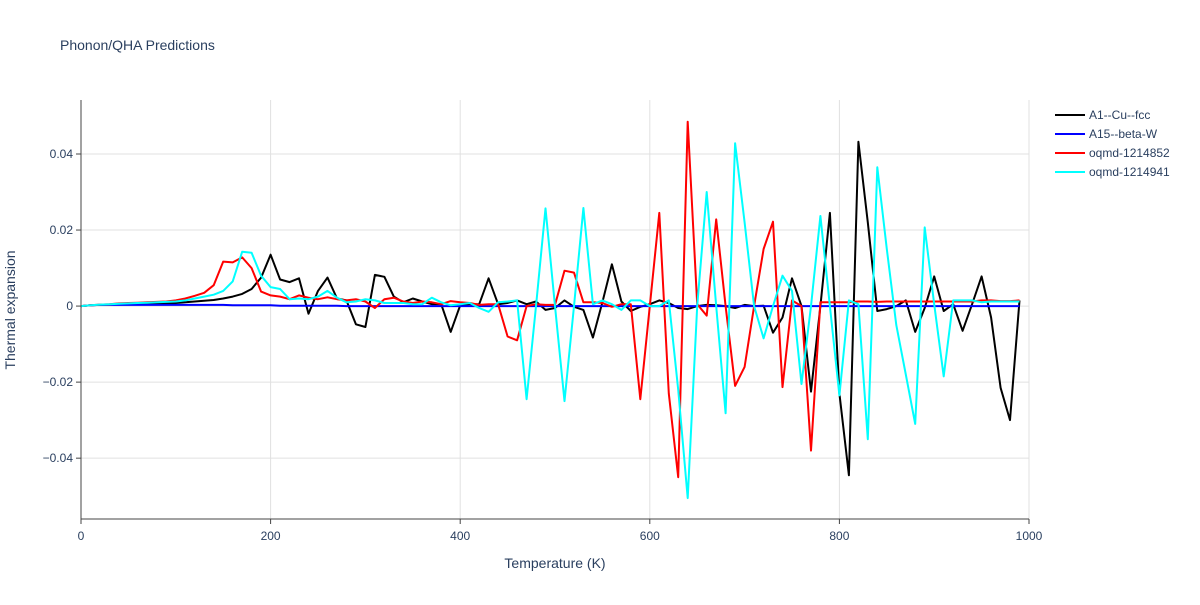  Describe the element at coordinates (62, 154) in the screenshot. I see `y-tick-label: 0.04` at that location.